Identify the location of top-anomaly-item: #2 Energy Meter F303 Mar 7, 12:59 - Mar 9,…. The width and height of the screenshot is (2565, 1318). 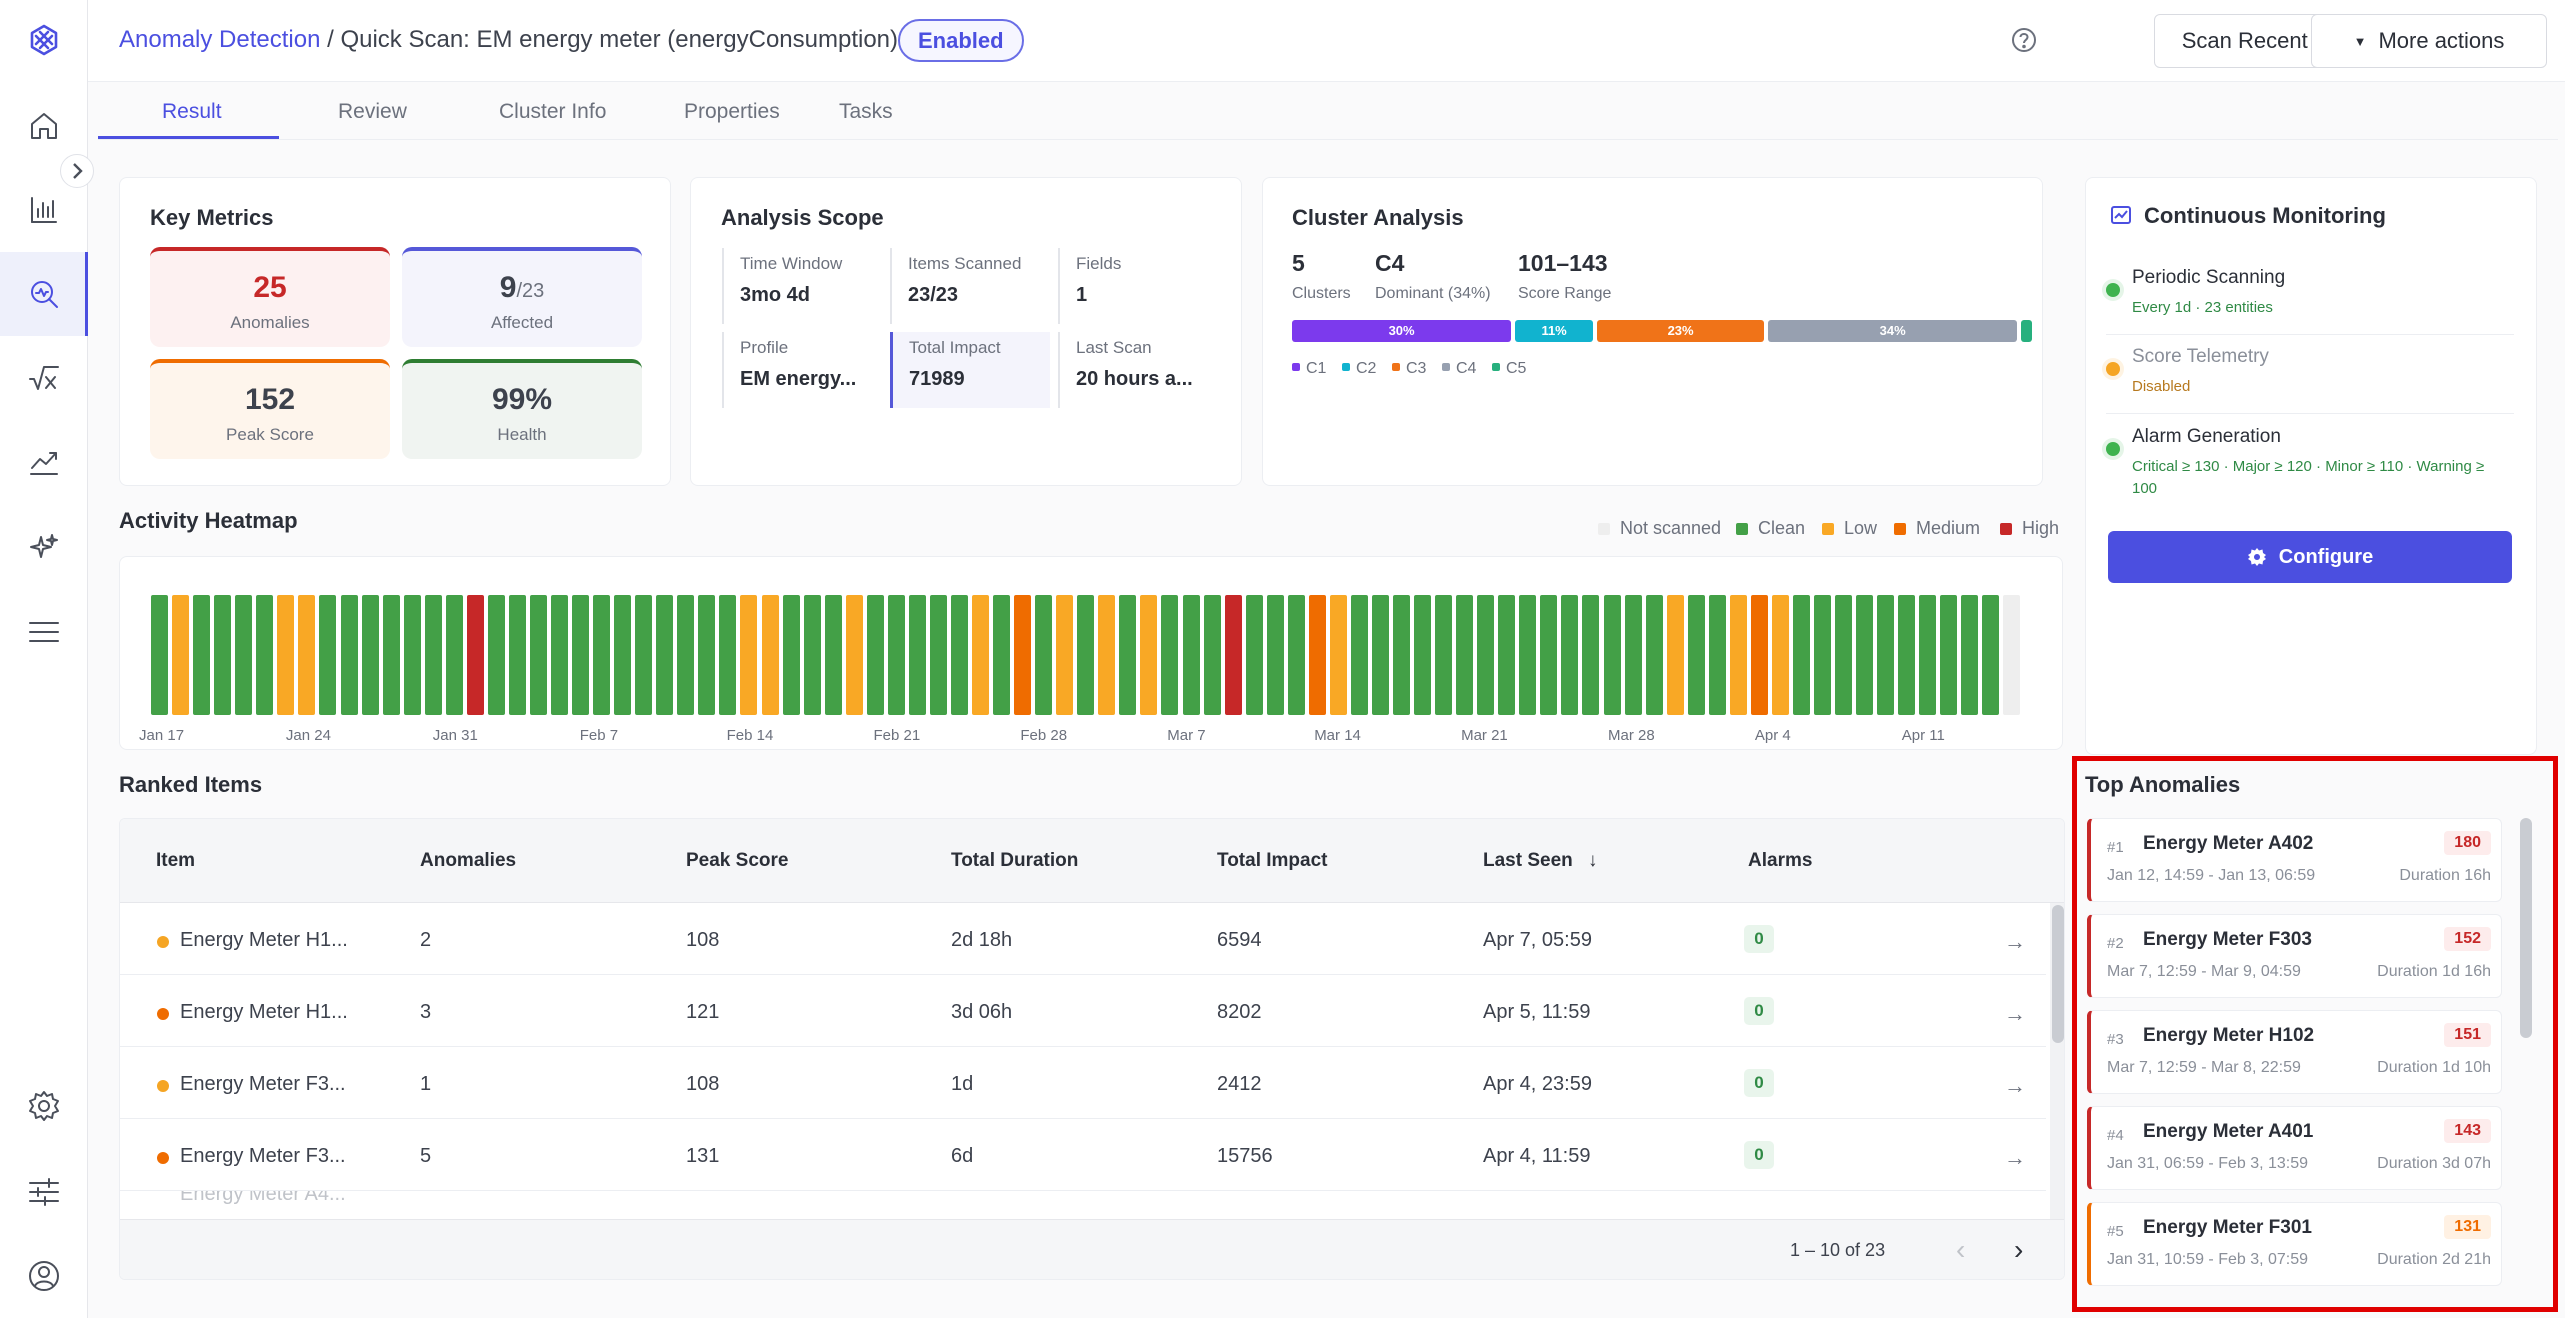
(2294, 956).